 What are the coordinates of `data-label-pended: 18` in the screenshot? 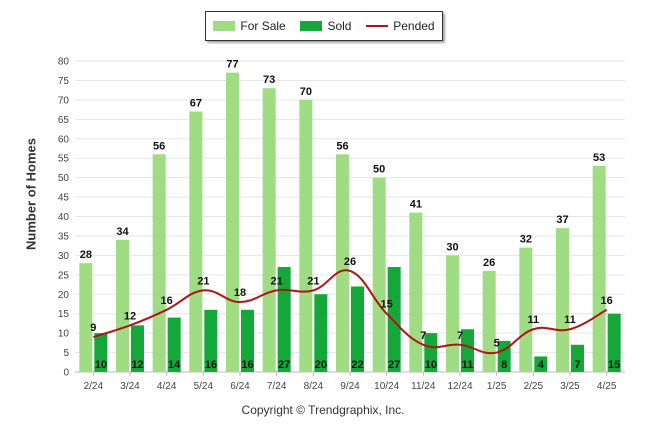 It's located at (240, 293).